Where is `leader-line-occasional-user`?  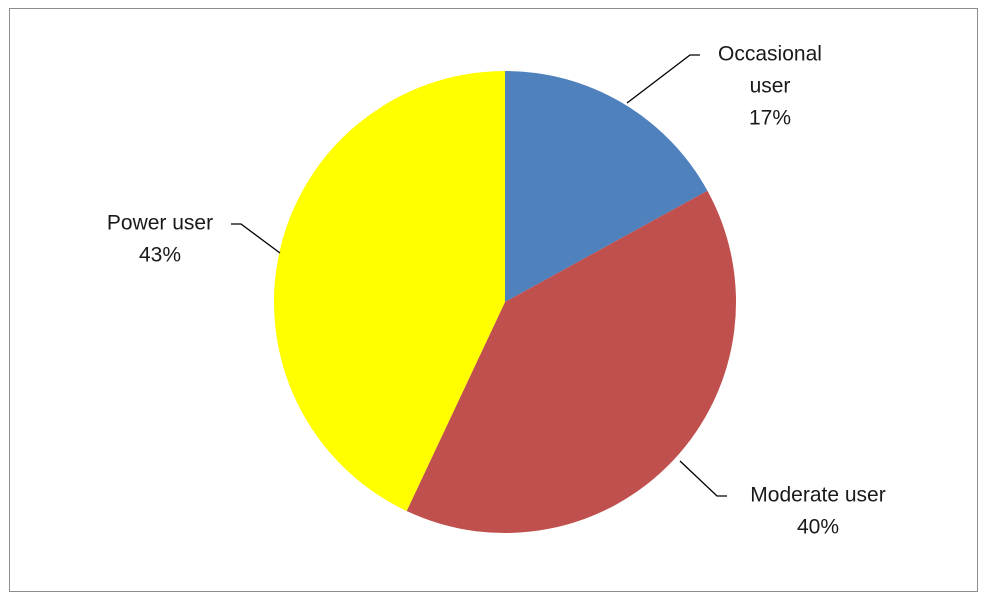
leader-line-occasional-user is located at coordinates (663, 79).